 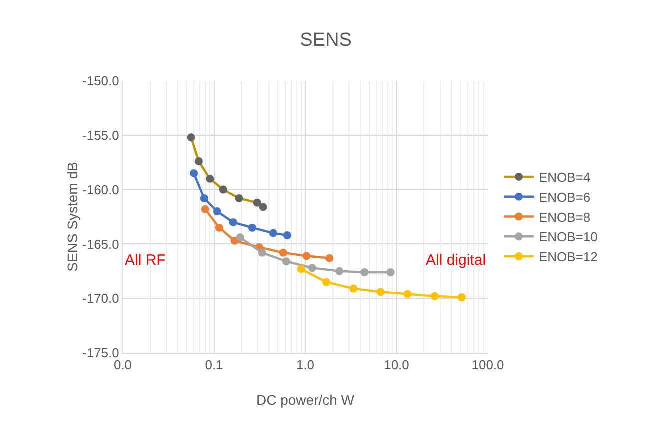 What do you see at coordinates (101, 244) in the screenshot?
I see `y-tick-label: -165.0` at bounding box center [101, 244].